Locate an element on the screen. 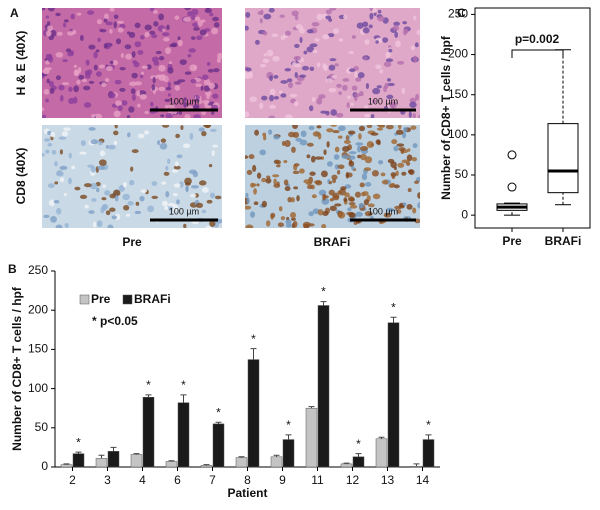  x-tick-label: 4 is located at coordinates (142, 480).